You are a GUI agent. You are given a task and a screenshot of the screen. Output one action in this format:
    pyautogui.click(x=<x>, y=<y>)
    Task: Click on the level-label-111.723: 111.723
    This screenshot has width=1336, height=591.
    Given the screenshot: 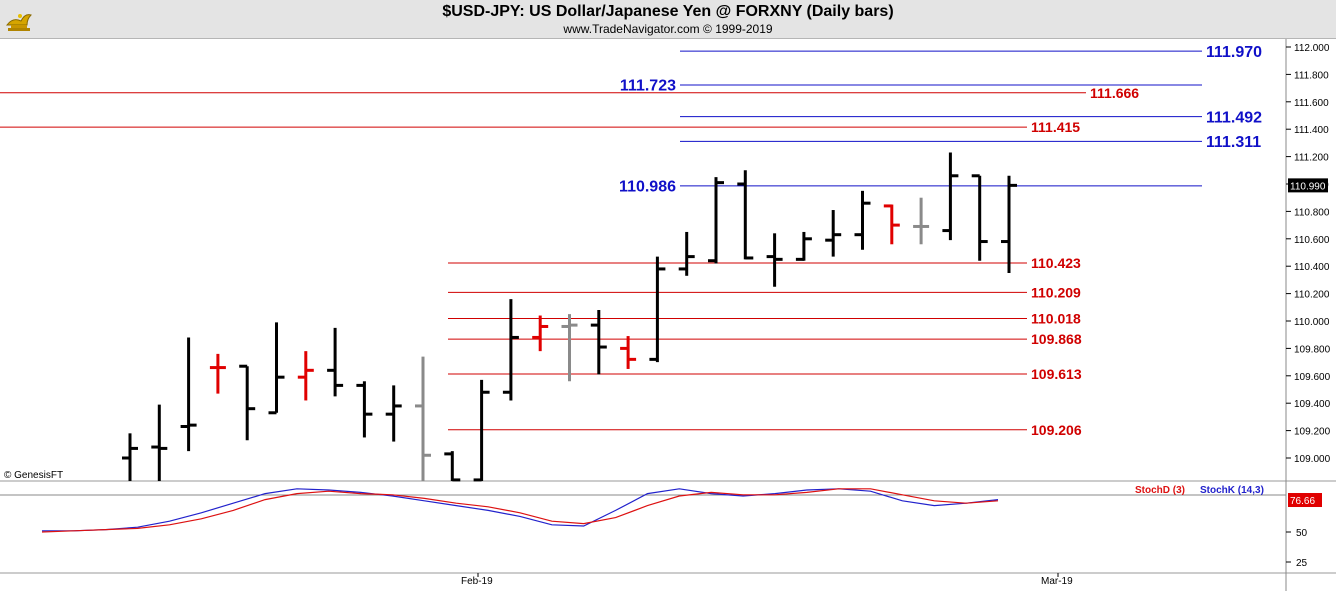 What is the action you would take?
    pyautogui.click(x=648, y=86)
    